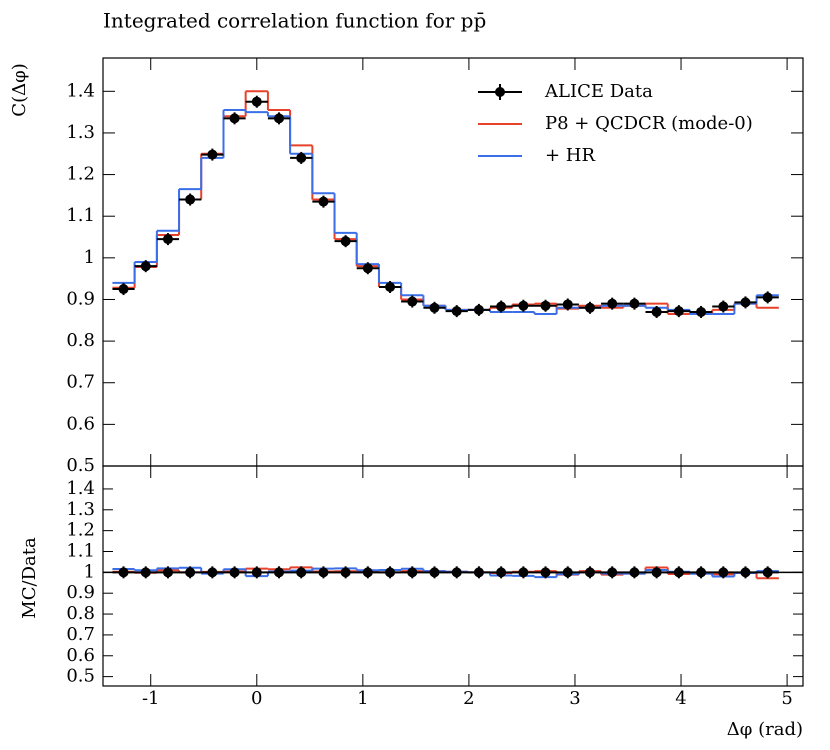  Describe the element at coordinates (80, 530) in the screenshot. I see `ratio-y-tick-label: 1.2` at that location.